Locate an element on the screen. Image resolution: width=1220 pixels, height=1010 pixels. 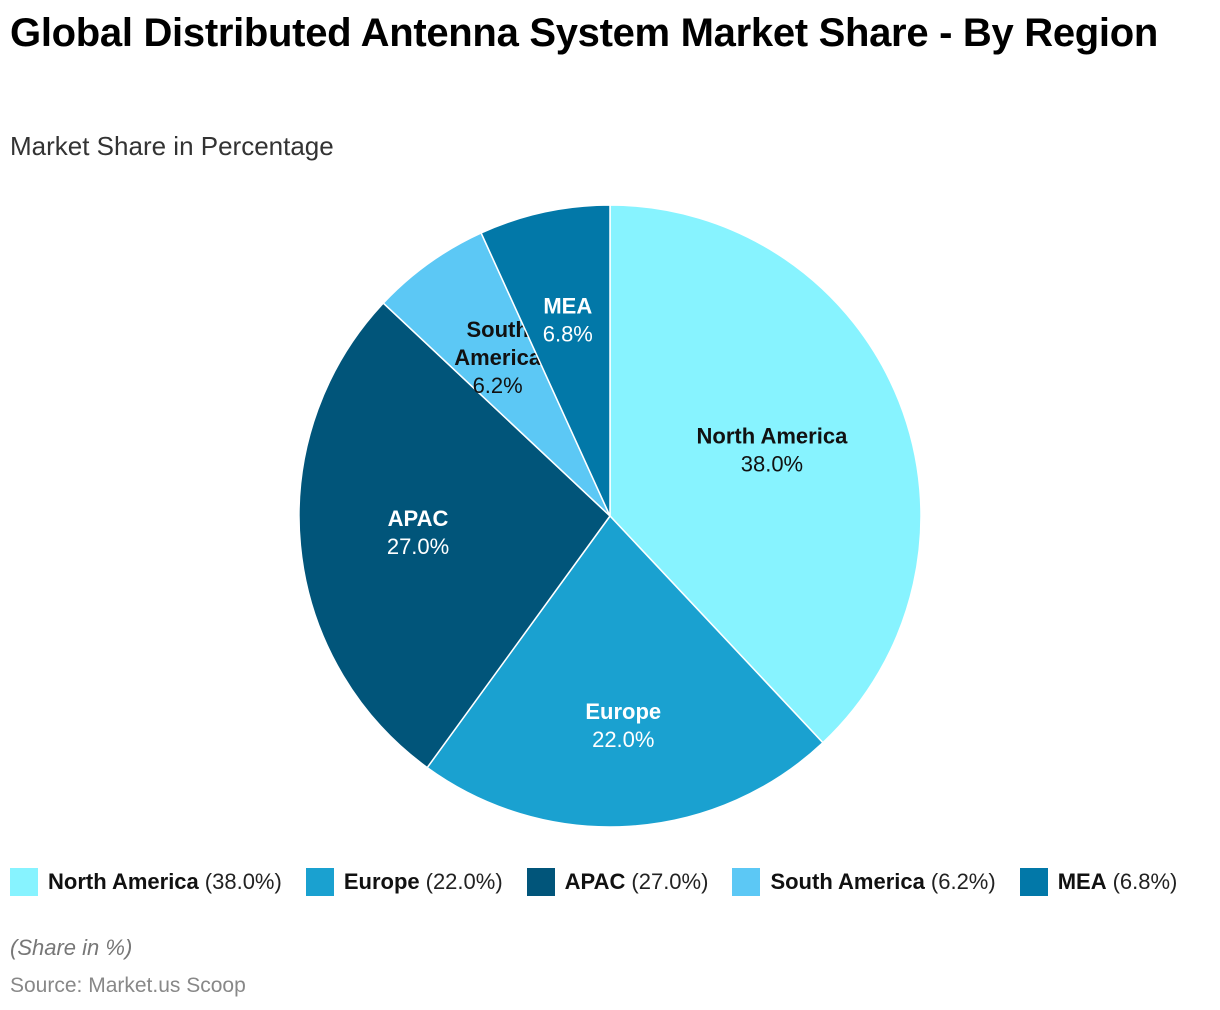
slice-value-south-america: 6.2% is located at coordinates (498, 385).